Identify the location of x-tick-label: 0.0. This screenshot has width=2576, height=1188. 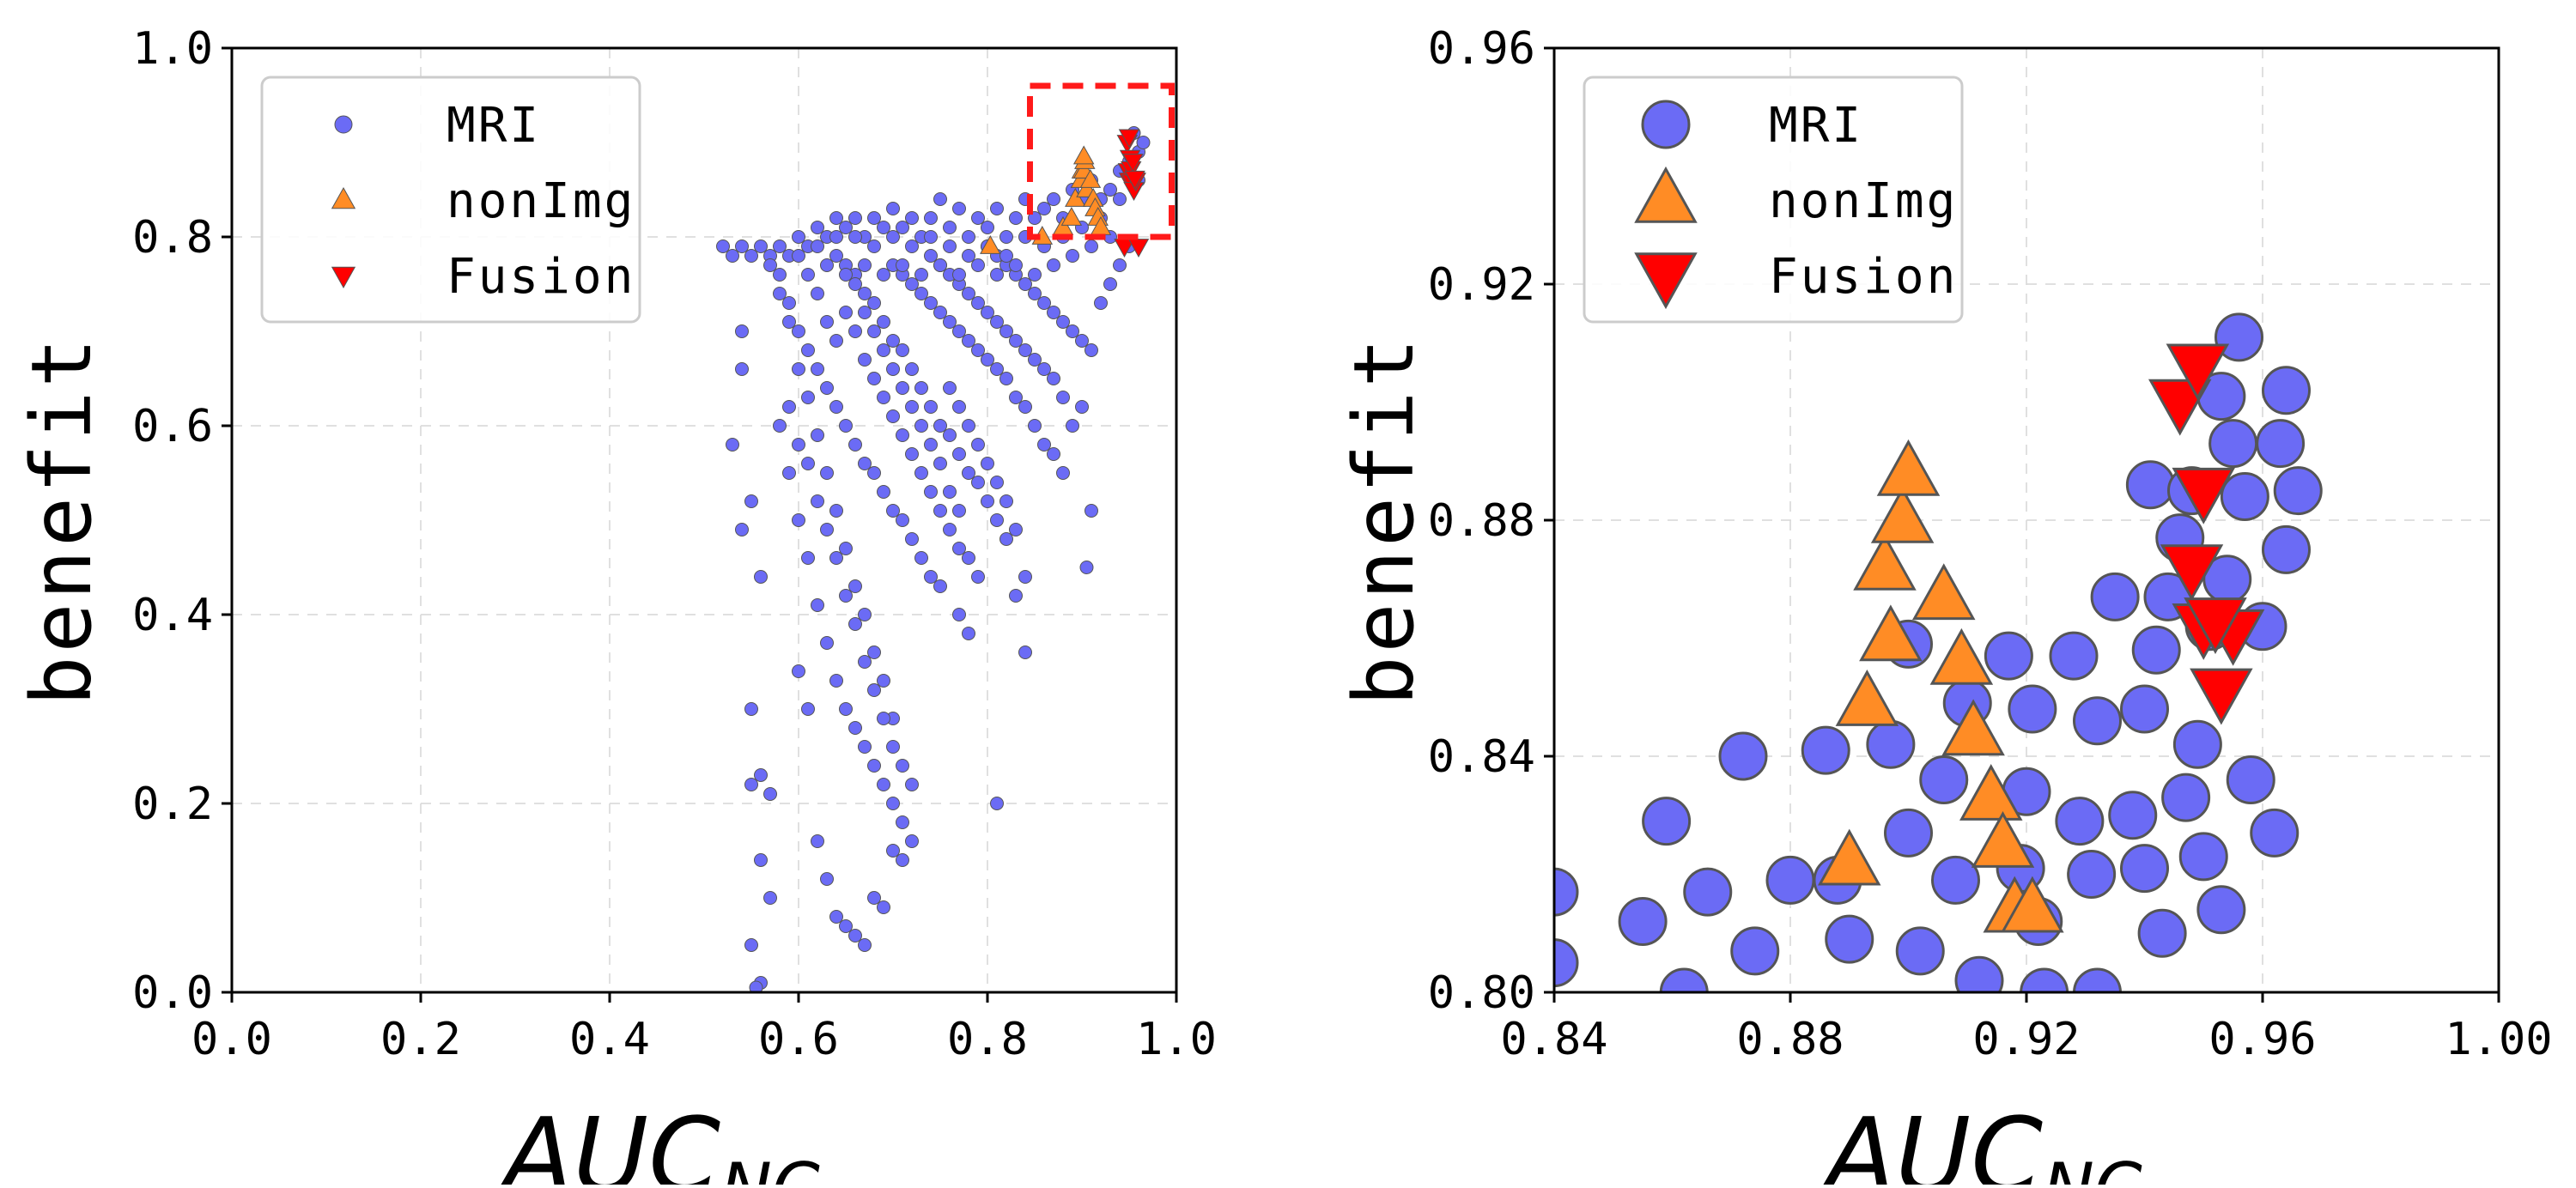
(231, 1039).